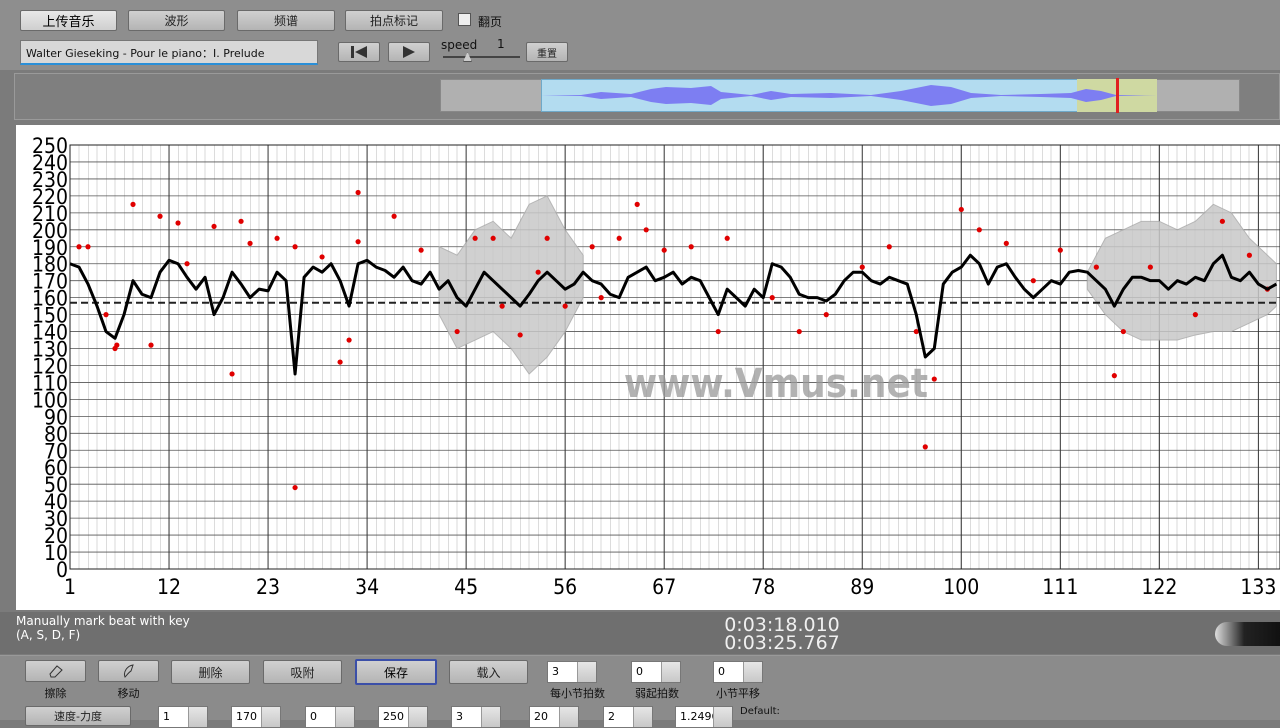 This screenshot has height=728, width=1280. What do you see at coordinates (490, 22) in the screenshot?
I see `page-flip-label: 翻页` at bounding box center [490, 22].